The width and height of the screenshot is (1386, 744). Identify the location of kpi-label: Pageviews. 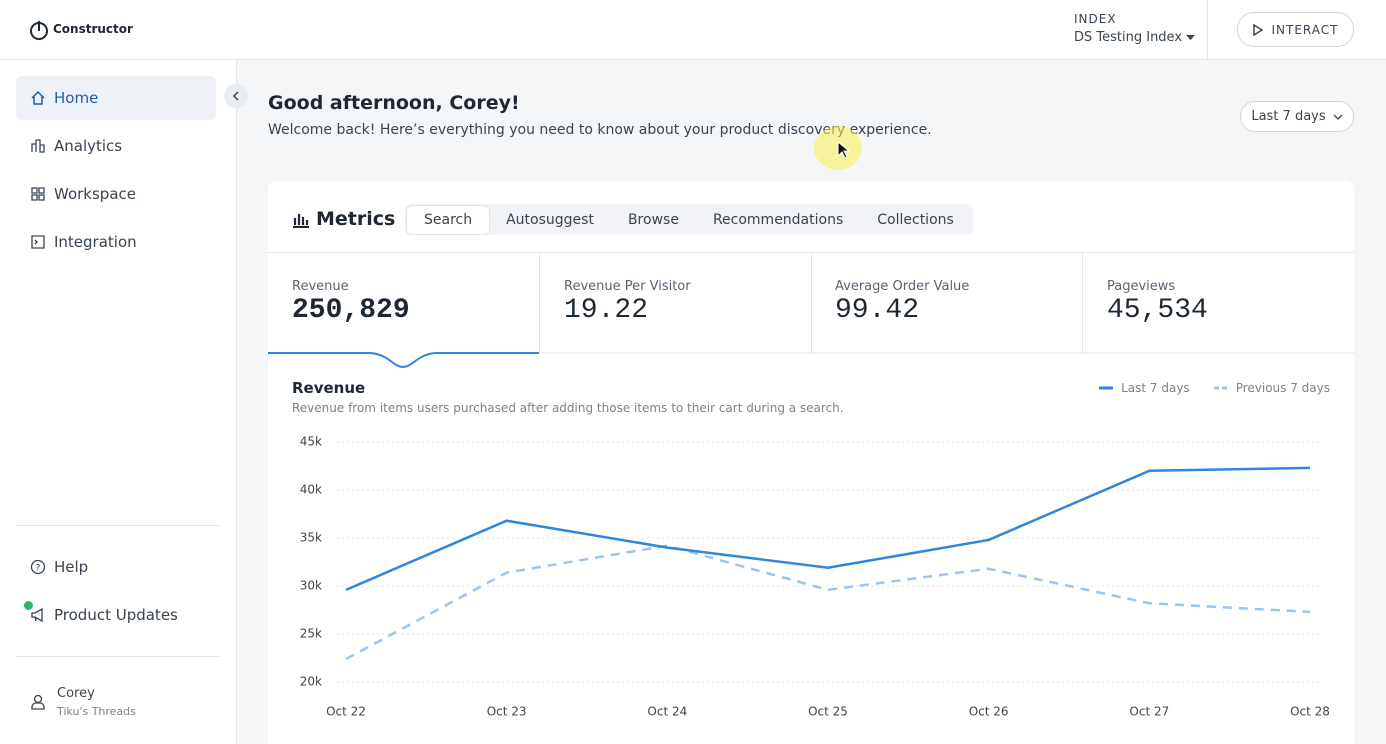
(1141, 286).